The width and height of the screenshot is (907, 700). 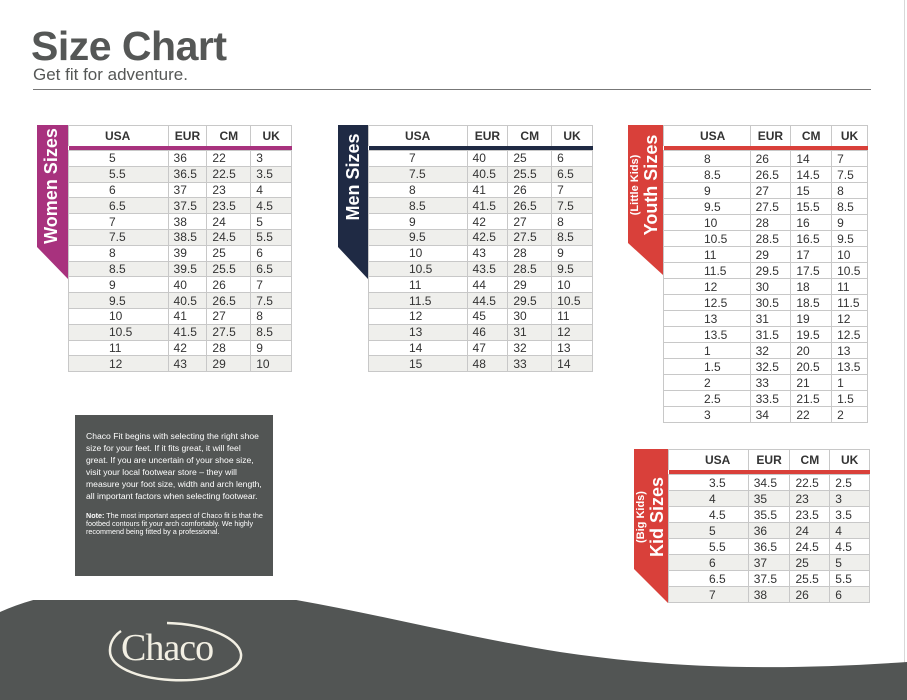 What do you see at coordinates (765, 286) in the screenshot?
I see `table-row: 12 30 18 11` at bounding box center [765, 286].